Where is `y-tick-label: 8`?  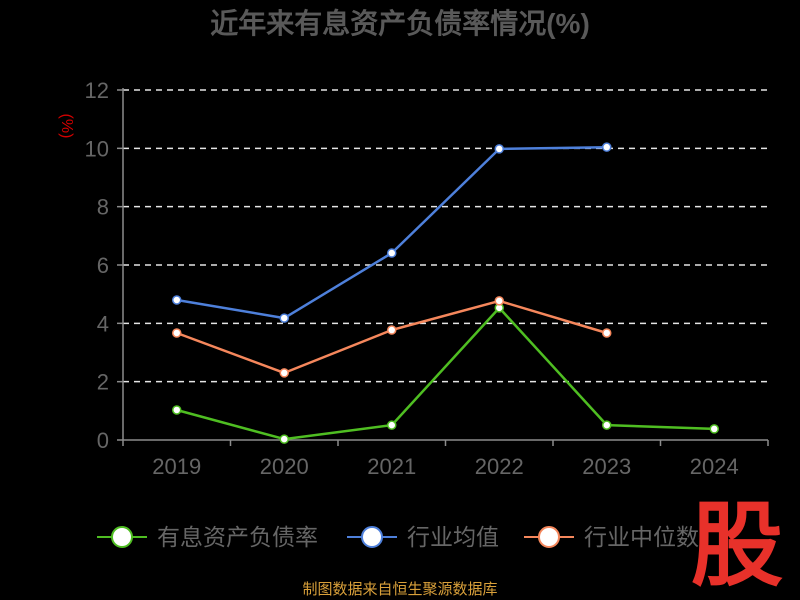
y-tick-label: 8 is located at coordinates (103, 207).